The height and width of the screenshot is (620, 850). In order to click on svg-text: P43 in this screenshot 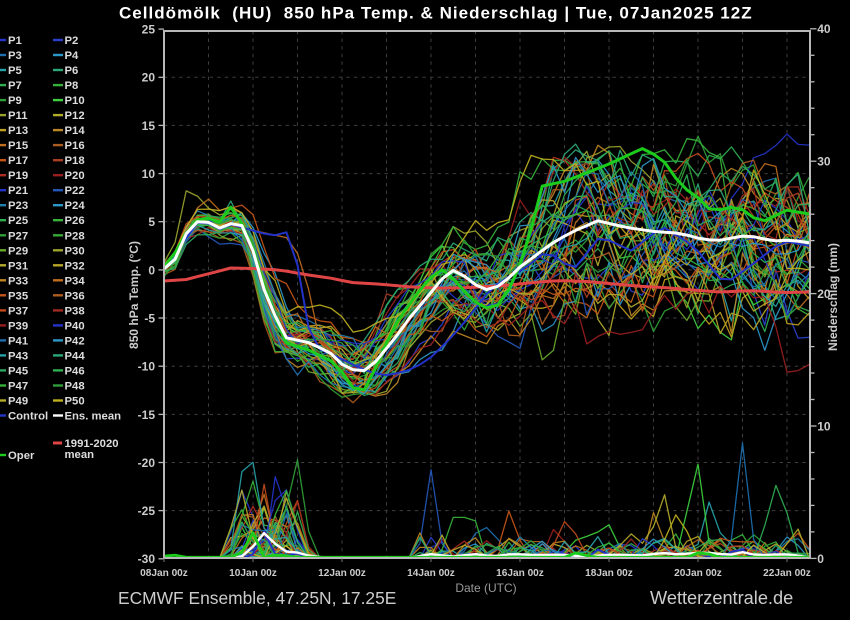, I will do `click(18, 356)`.